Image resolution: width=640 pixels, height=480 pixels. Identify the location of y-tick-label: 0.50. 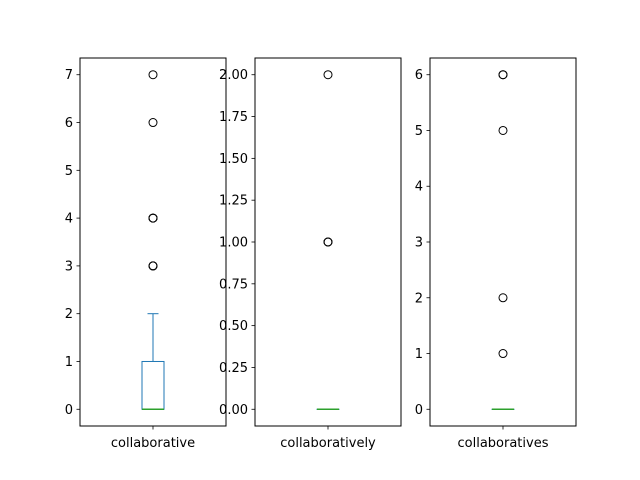
(233, 326).